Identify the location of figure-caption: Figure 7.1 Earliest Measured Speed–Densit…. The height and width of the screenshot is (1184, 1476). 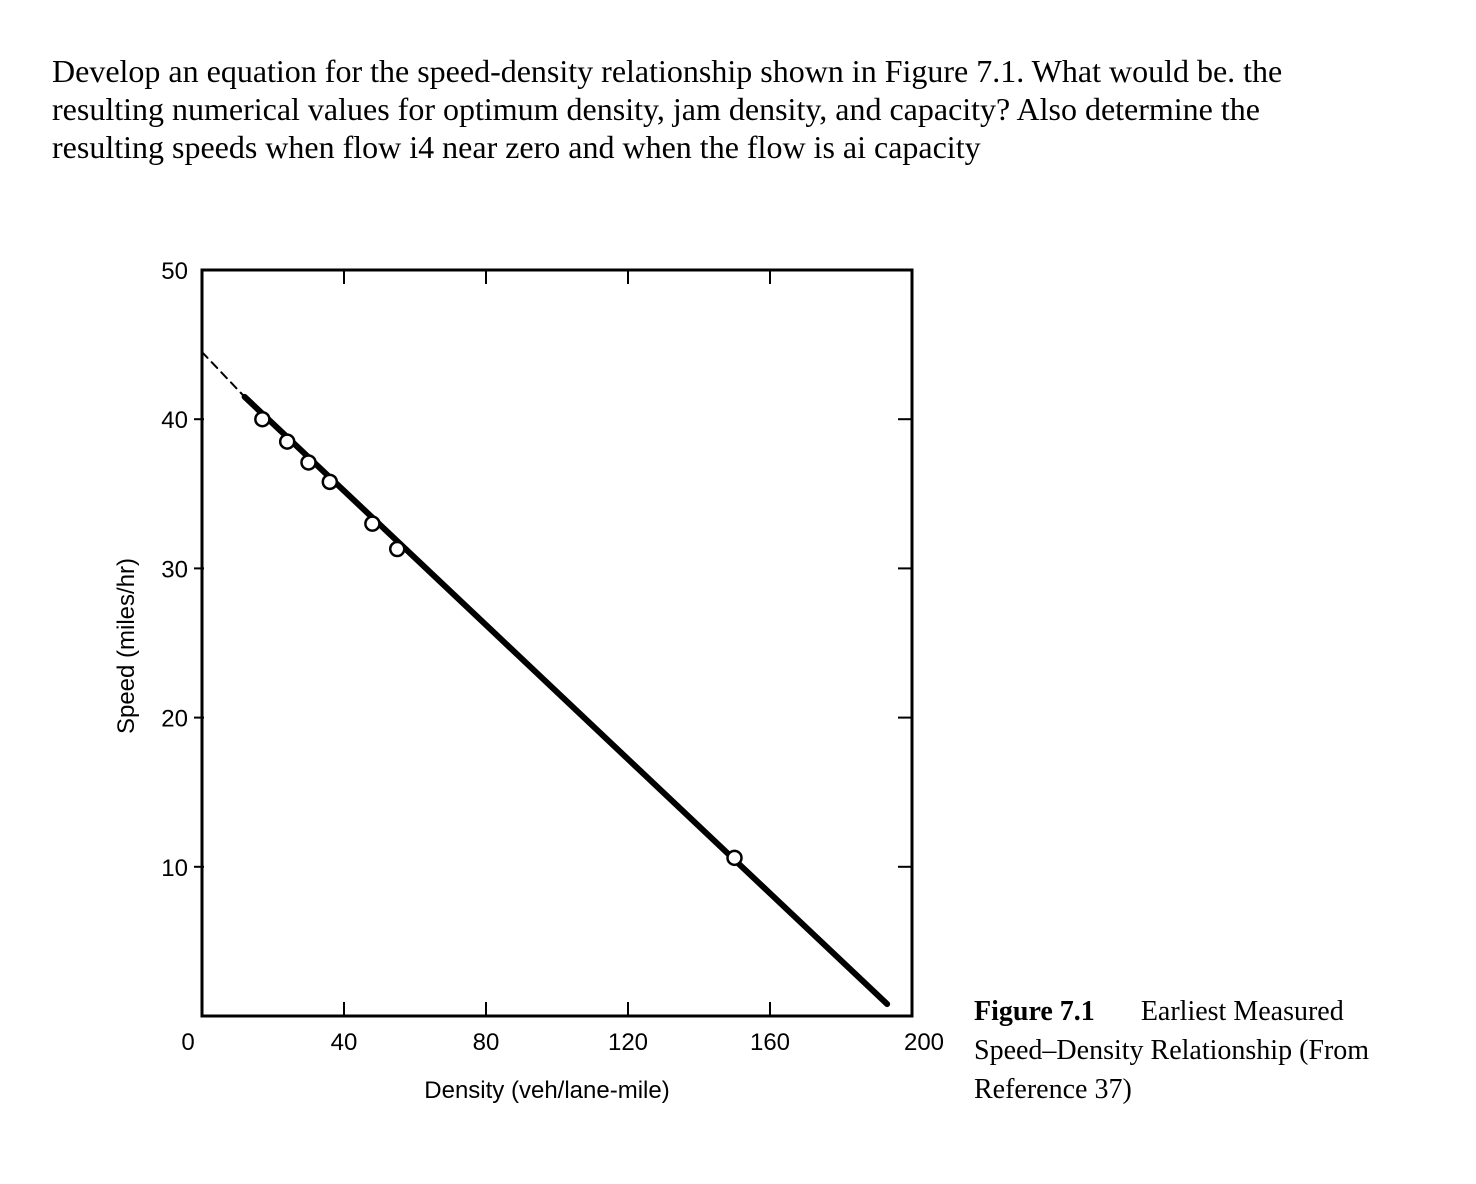
(1171, 1050).